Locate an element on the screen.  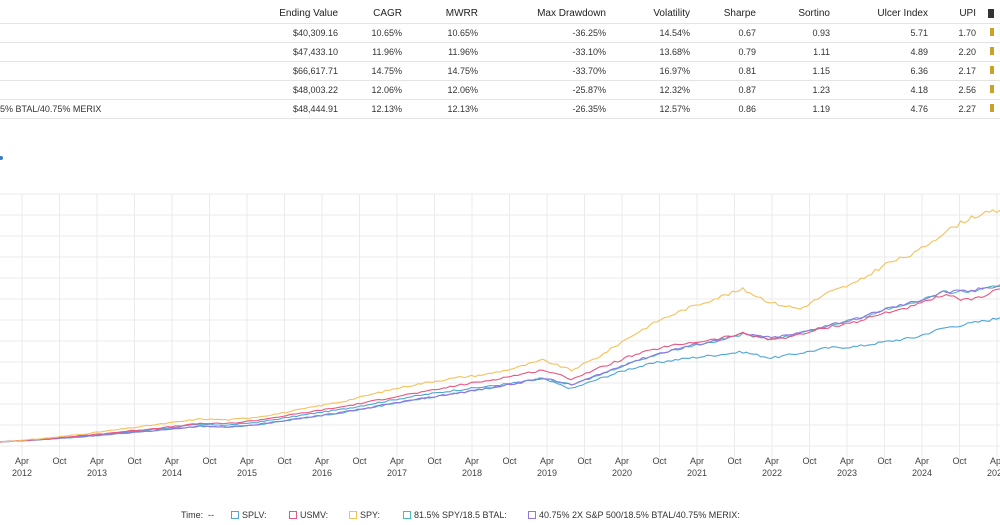
table-cell: 2.56 is located at coordinates (958, 90).